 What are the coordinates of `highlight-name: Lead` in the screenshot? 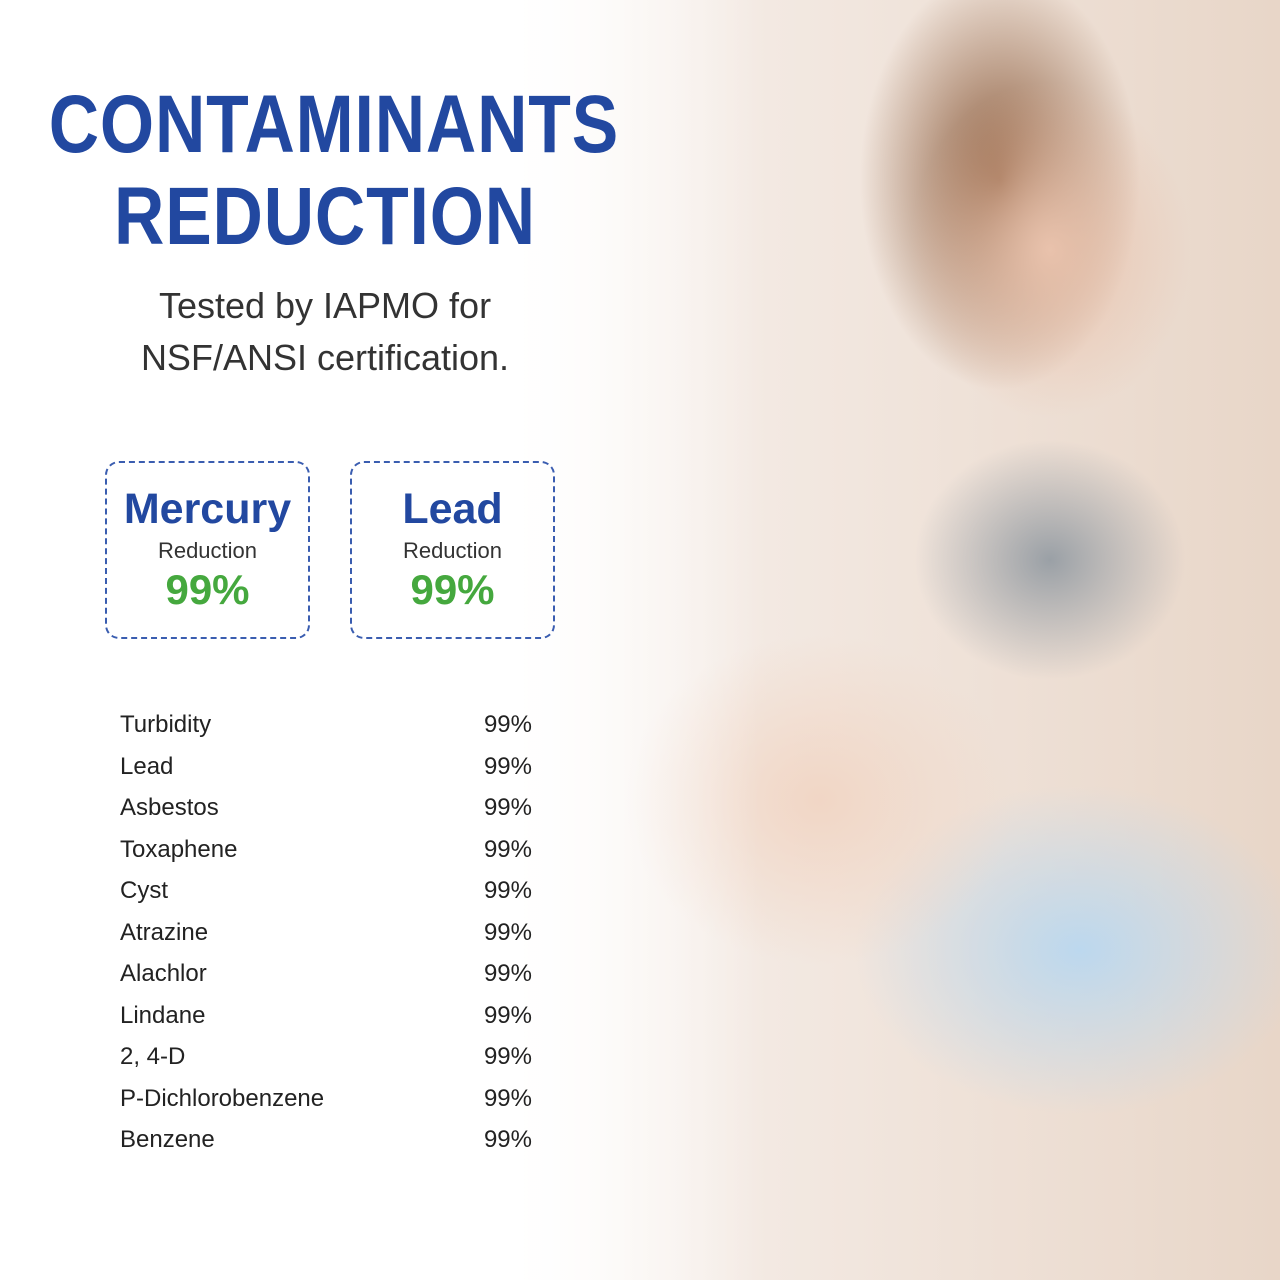 It's located at (452, 509).